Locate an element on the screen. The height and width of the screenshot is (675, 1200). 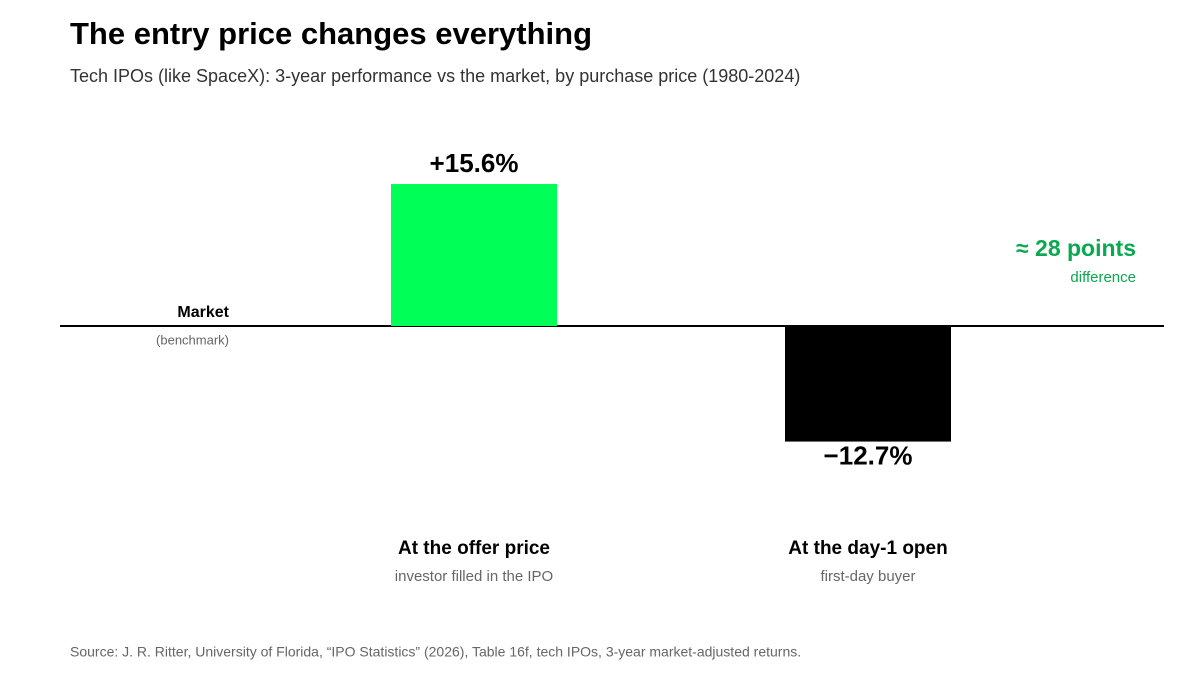
baseline-label: Market is located at coordinates (203, 312).